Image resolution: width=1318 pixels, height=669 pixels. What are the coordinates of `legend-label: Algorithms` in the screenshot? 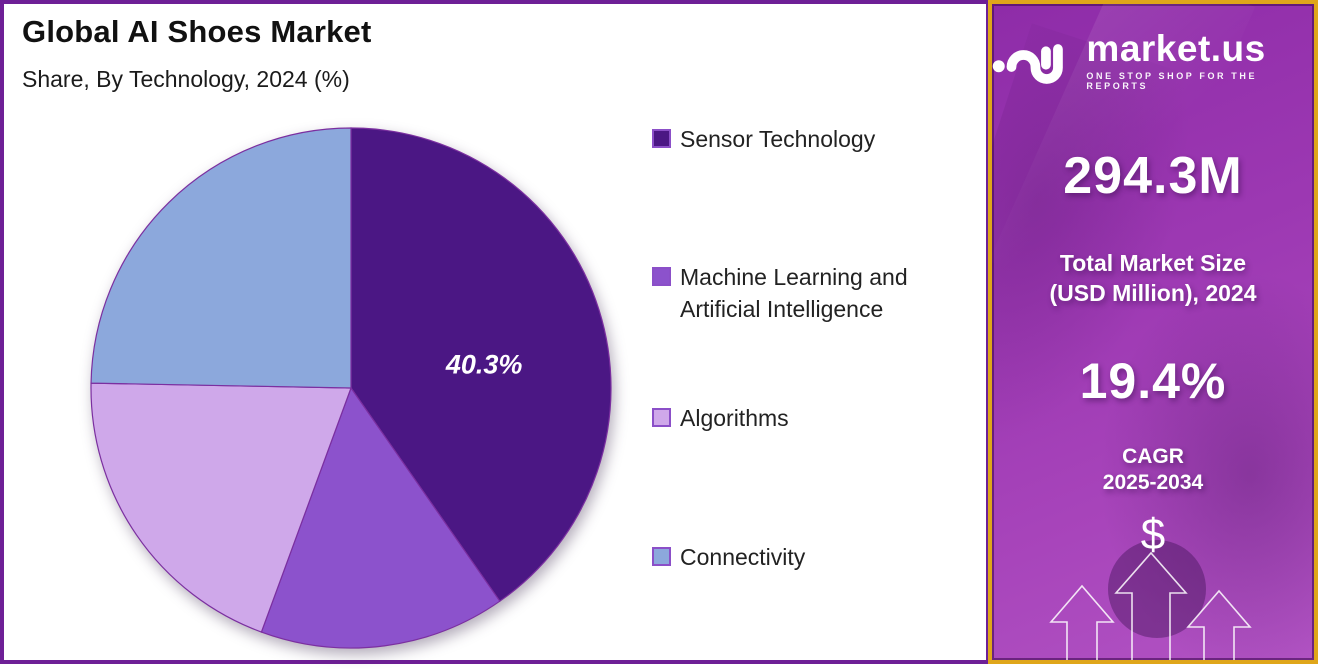 It's located at (734, 418).